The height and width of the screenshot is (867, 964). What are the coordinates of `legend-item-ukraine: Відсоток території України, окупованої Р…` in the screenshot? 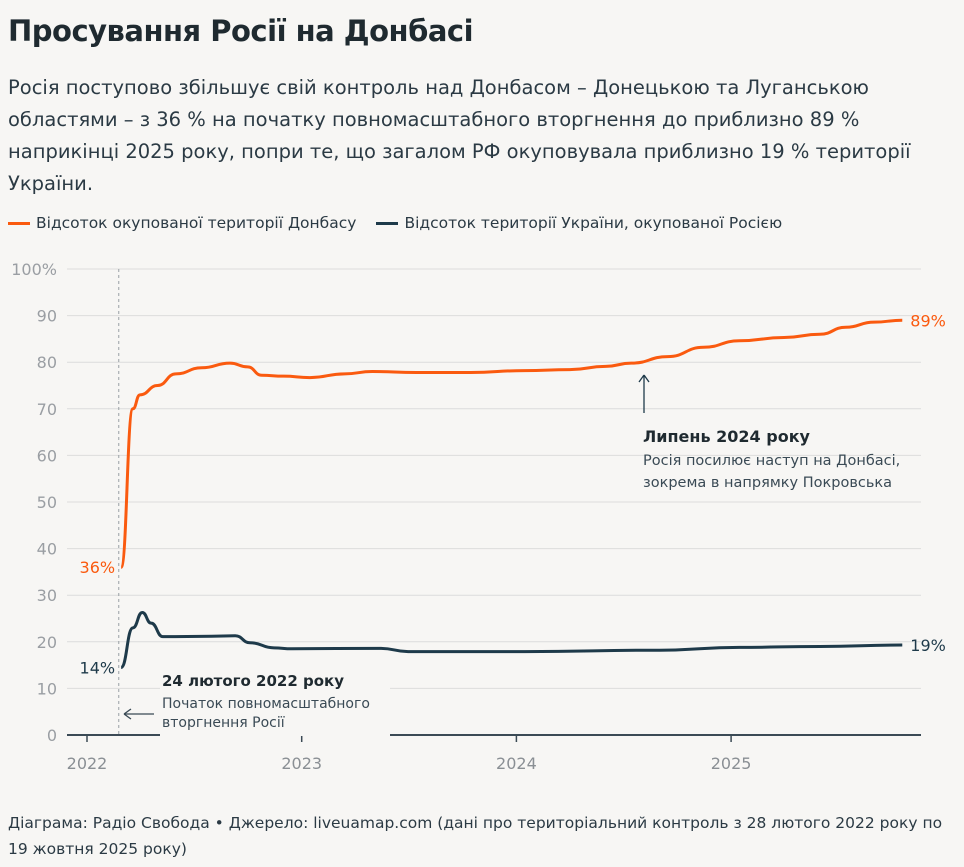 It's located at (579, 223).